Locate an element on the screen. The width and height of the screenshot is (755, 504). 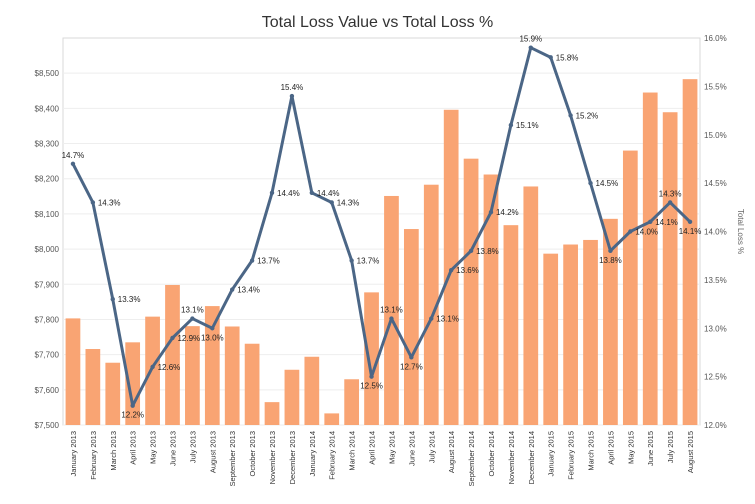
data-label: 12.5% is located at coordinates (371, 386).